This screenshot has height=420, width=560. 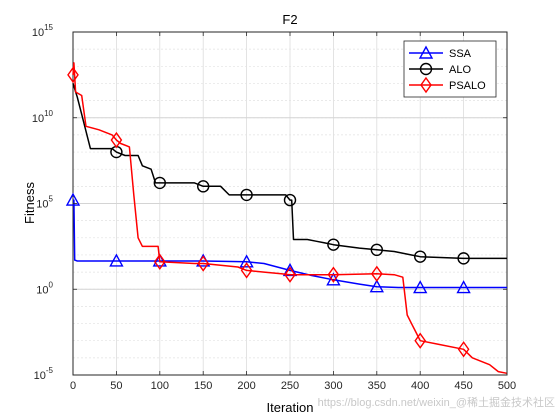 I want to click on x-tick-label: 250, so click(x=290, y=386).